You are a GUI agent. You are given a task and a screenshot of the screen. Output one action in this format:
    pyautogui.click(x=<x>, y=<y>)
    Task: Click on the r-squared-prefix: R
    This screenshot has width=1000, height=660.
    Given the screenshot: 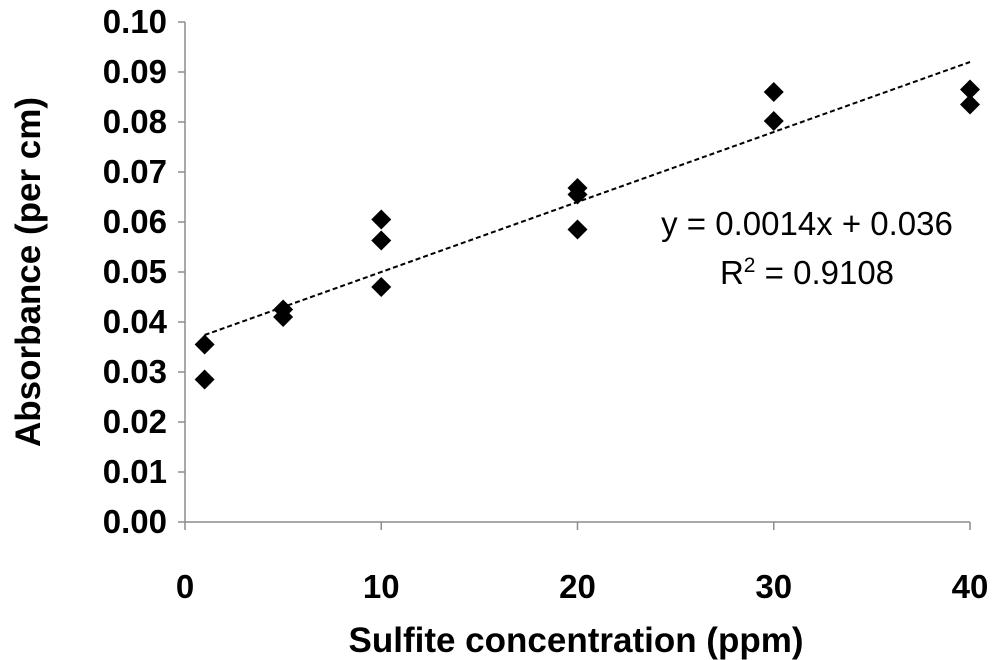 What is the action you would take?
    pyautogui.click(x=732, y=272)
    